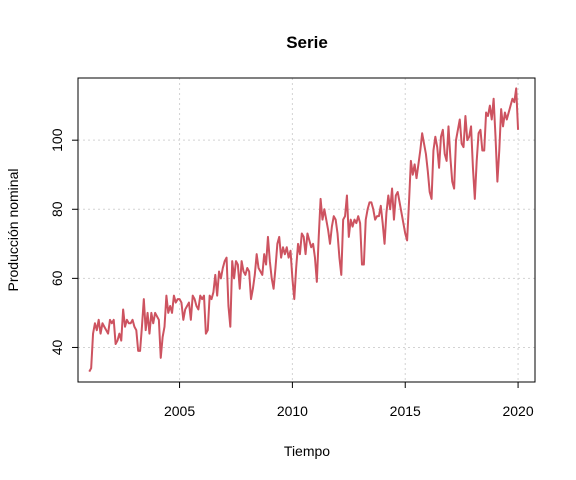 The image size is (576, 480). Describe the element at coordinates (349, 400) in the screenshot. I see `x-axis: 2005 2010 2015 2020` at that location.